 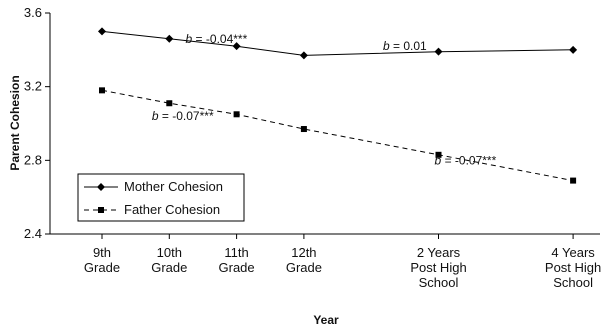 I want to click on x-tick-label: 12th Grade, so click(x=304, y=260).